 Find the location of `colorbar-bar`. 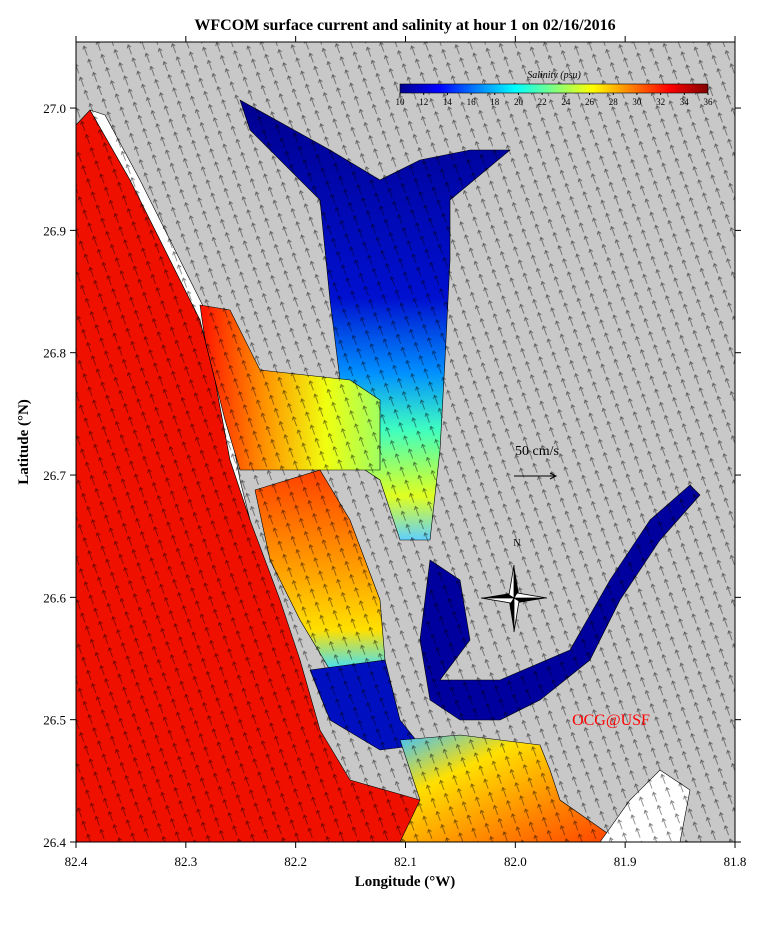

colorbar-bar is located at coordinates (554, 88).